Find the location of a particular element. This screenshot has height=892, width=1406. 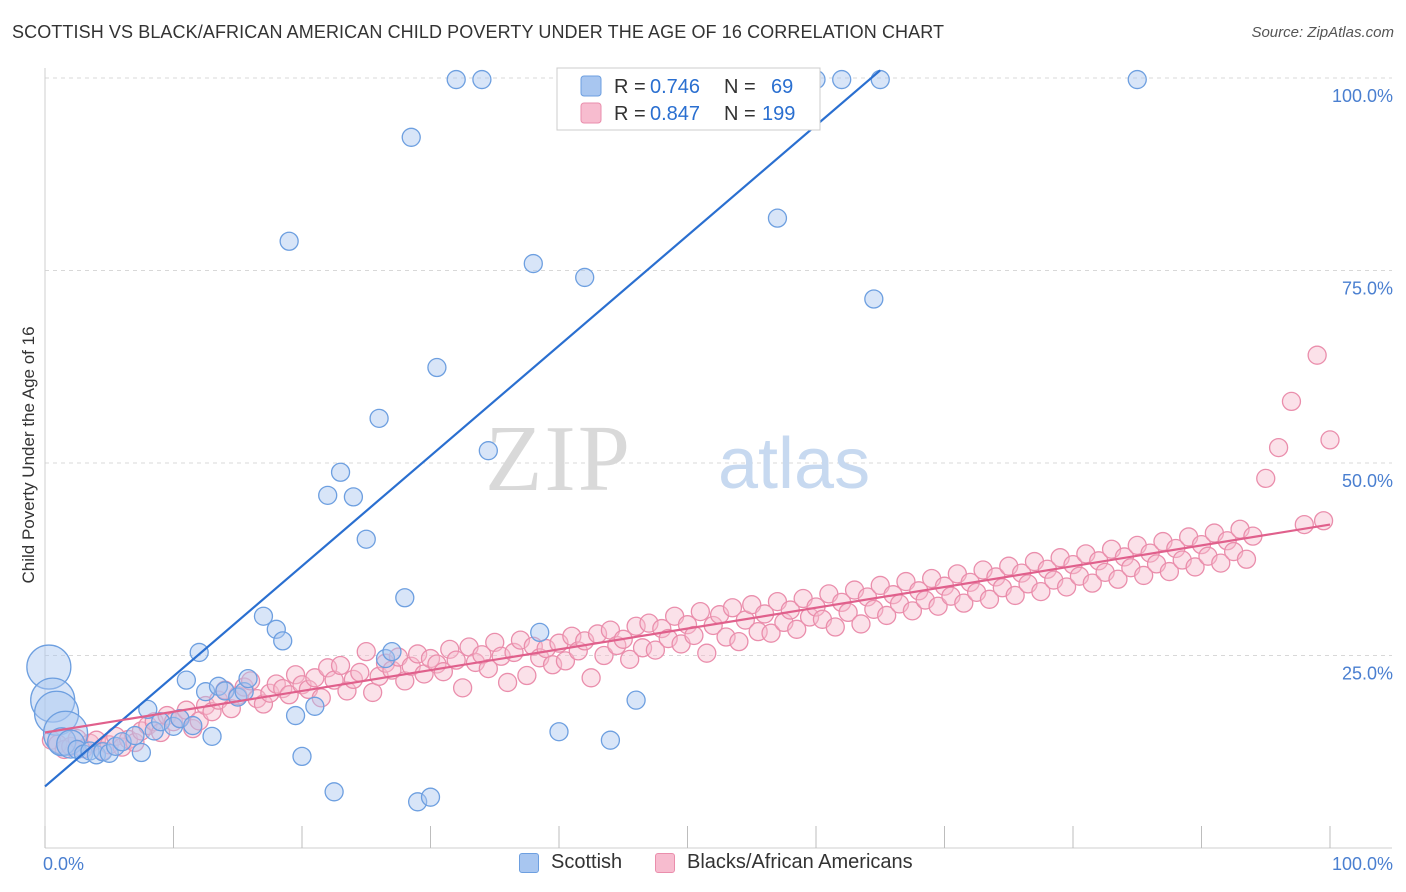

legend-r-value-1: 0.746 is located at coordinates (675, 87).